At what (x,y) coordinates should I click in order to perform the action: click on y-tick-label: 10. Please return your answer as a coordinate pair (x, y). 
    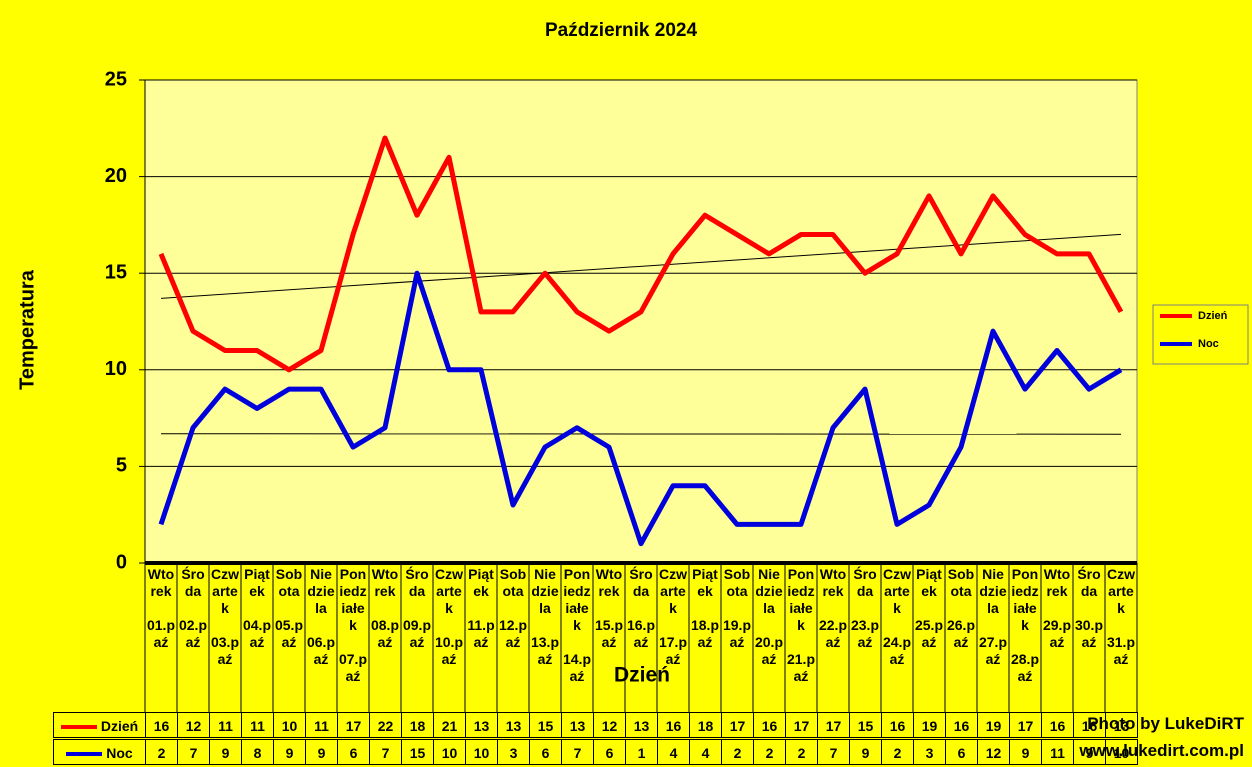
    Looking at the image, I should click on (116, 369).